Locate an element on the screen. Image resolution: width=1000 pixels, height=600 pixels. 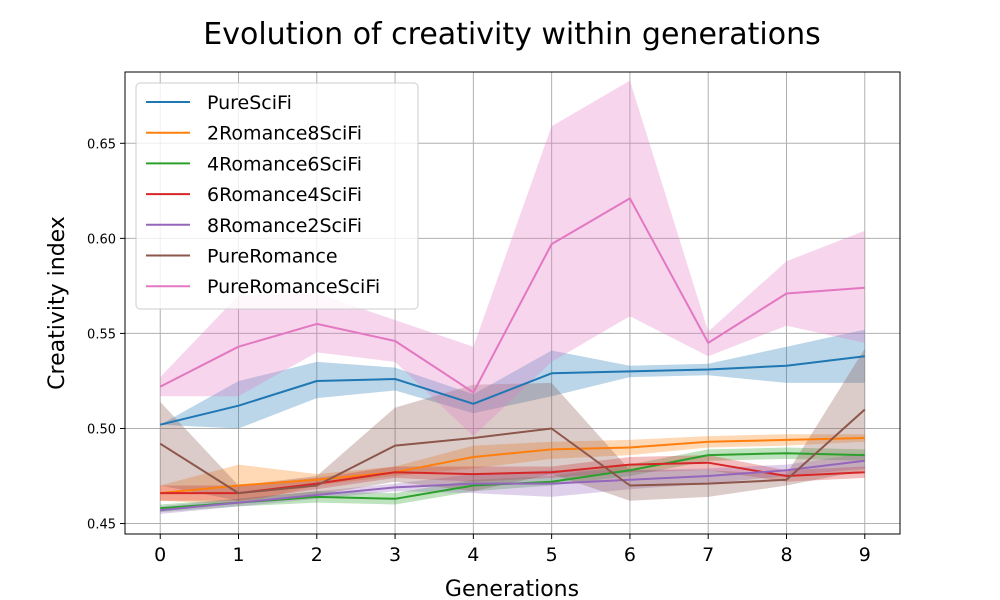
x-tick-label: 0 is located at coordinates (160, 555).